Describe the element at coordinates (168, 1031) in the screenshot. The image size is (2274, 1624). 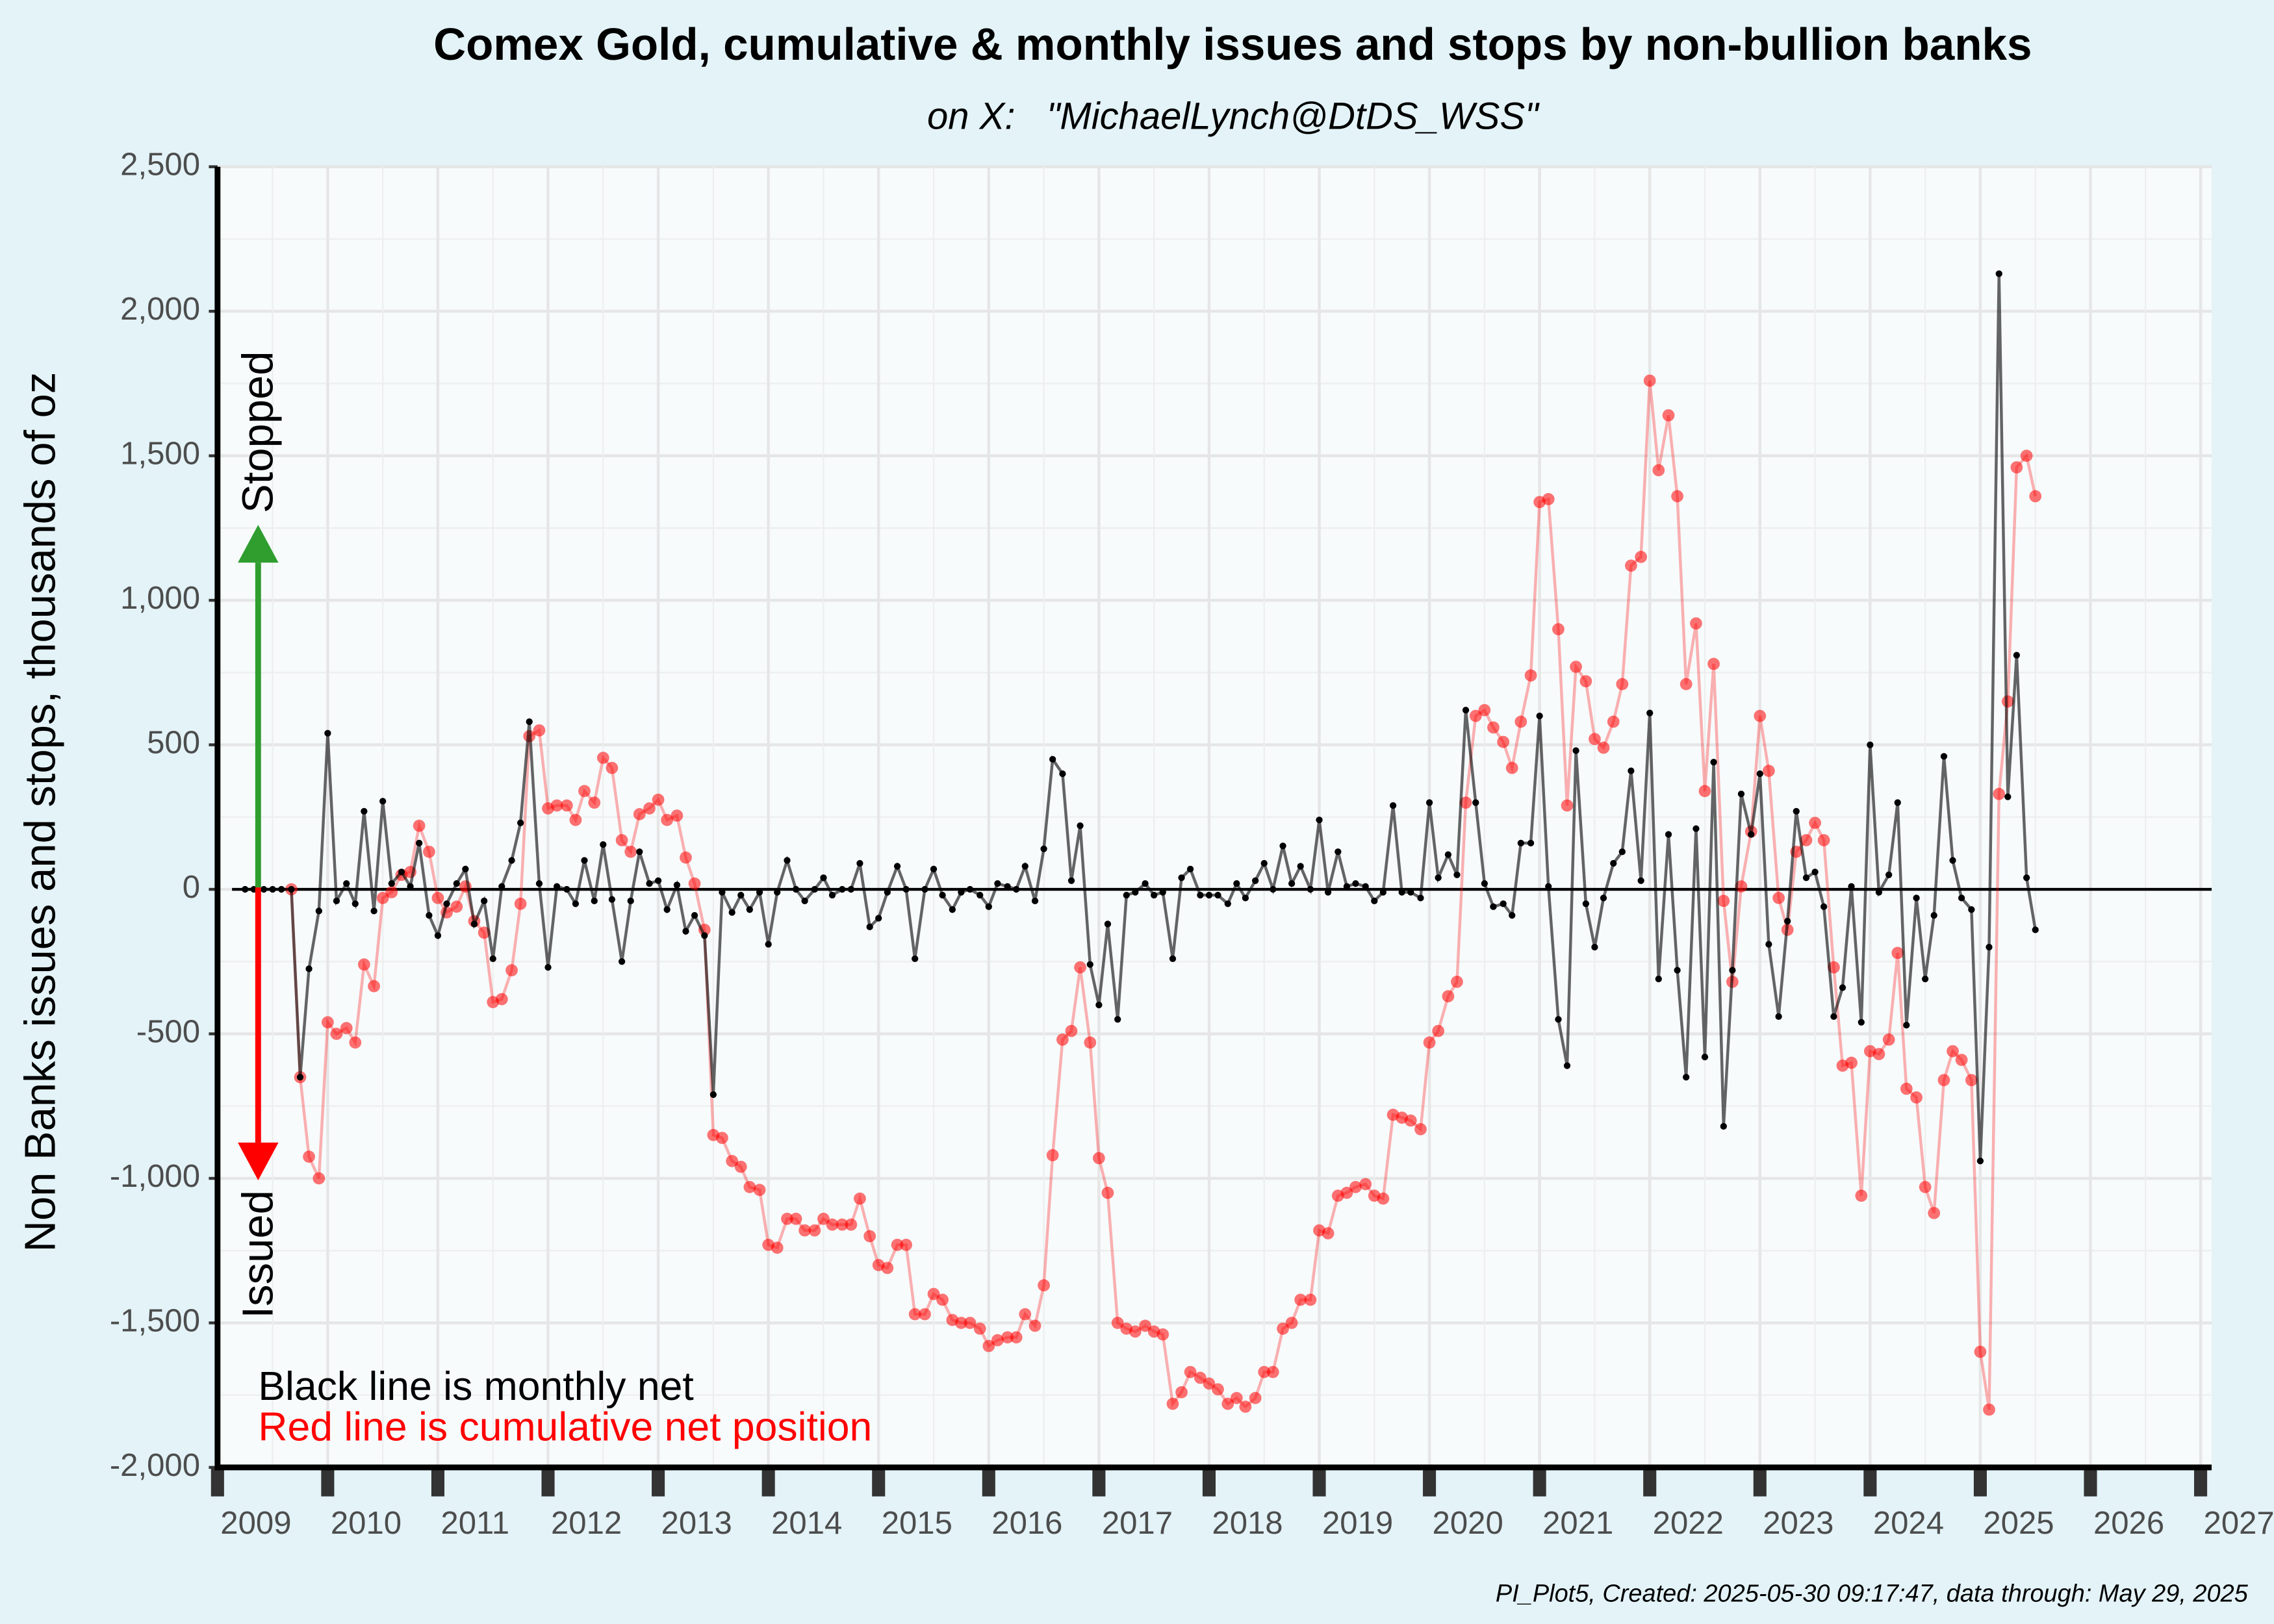
I see `y-tick-label: -500` at that location.